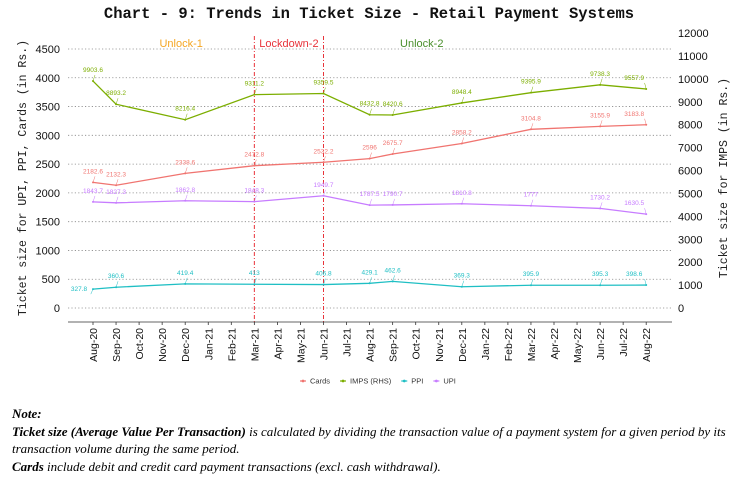 This screenshot has height=483, width=751. What do you see at coordinates (48, 194) in the screenshot?
I see `left-axis-tick-label: 2000` at bounding box center [48, 194].